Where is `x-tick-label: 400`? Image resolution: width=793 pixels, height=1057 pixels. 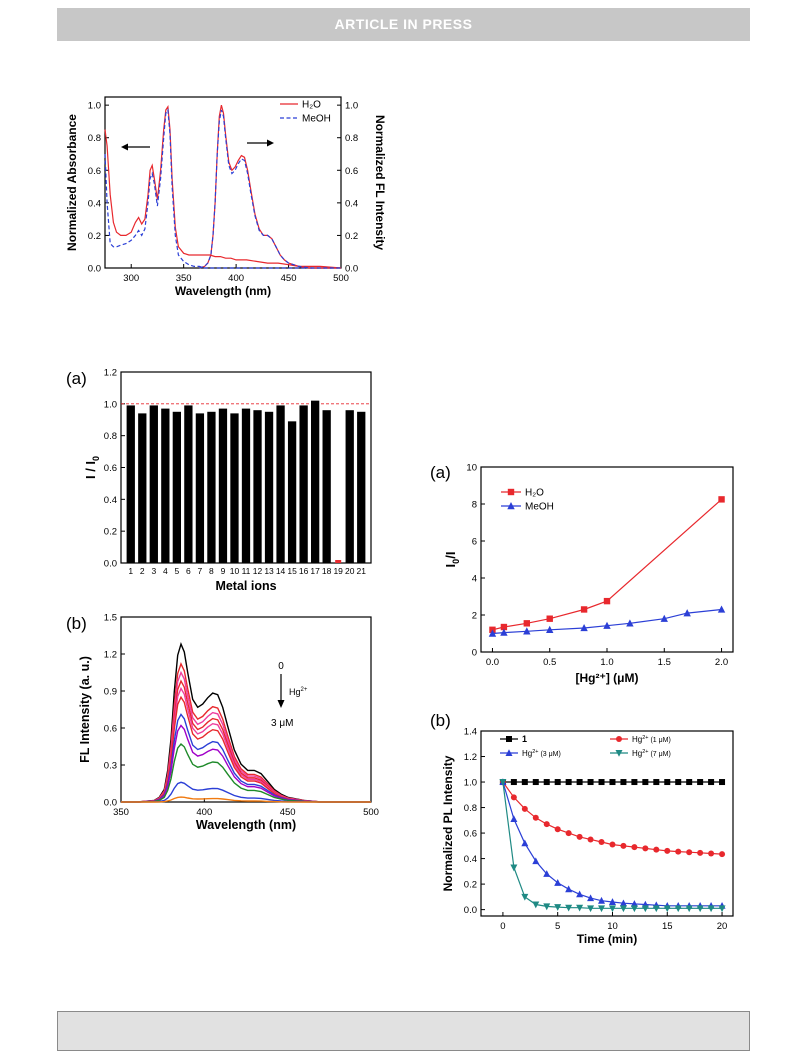 x-tick-label: 400 is located at coordinates (236, 278).